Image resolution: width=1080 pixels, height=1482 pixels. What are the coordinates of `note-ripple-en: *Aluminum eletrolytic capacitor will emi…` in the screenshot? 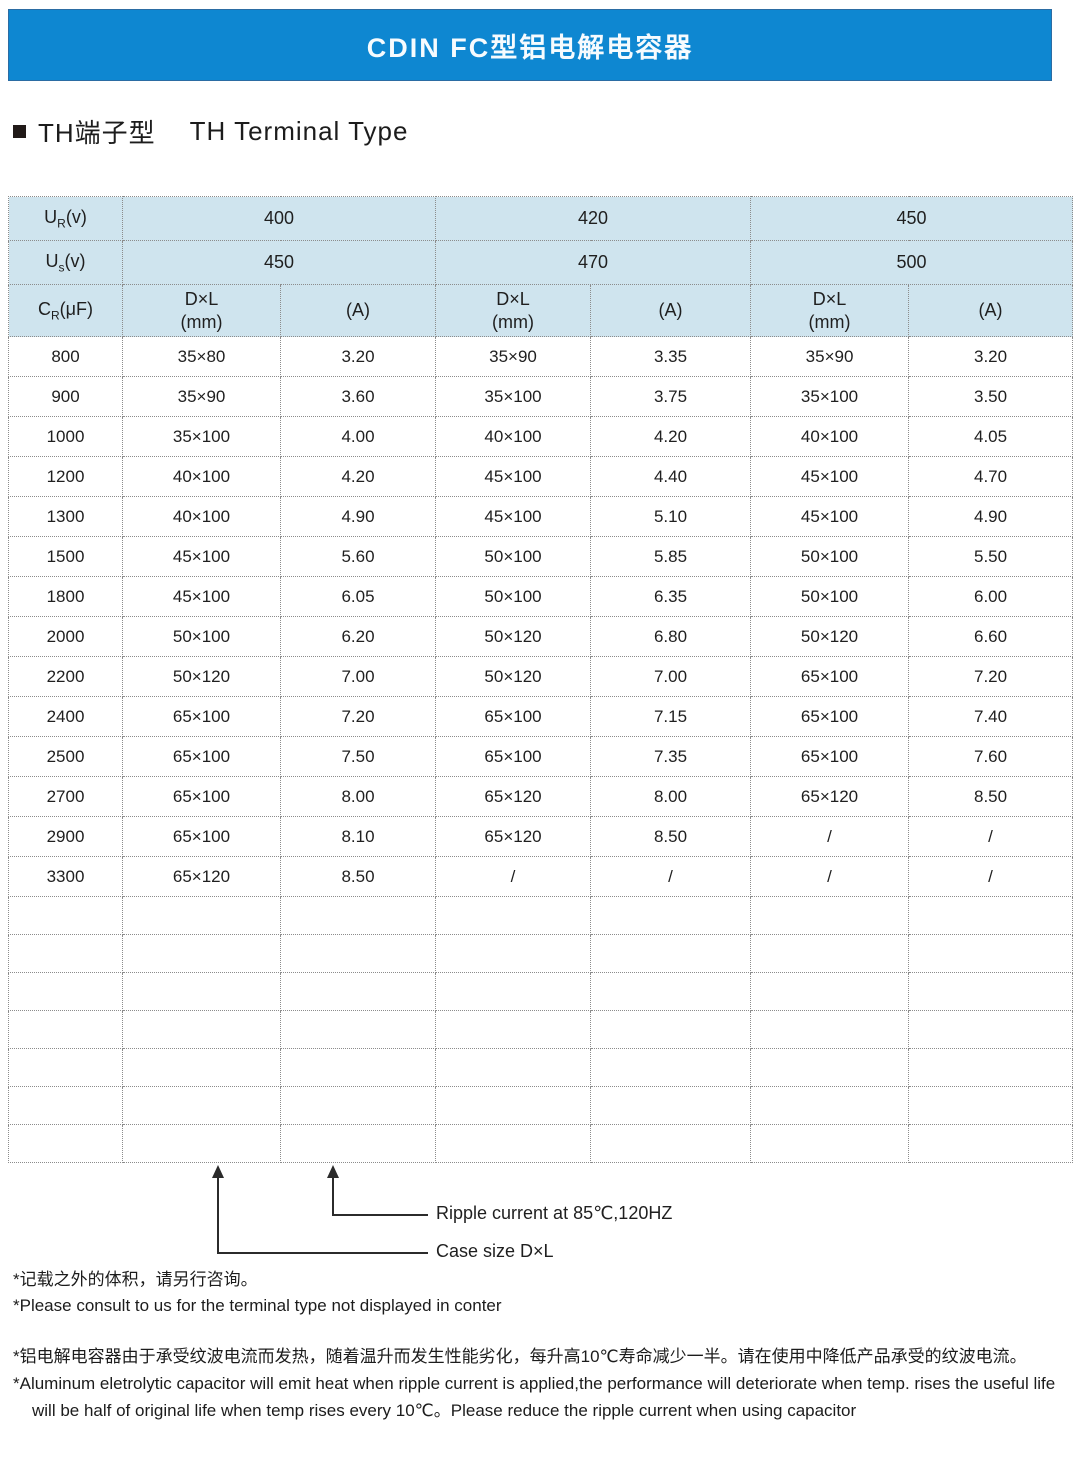 It's located at (534, 1397).